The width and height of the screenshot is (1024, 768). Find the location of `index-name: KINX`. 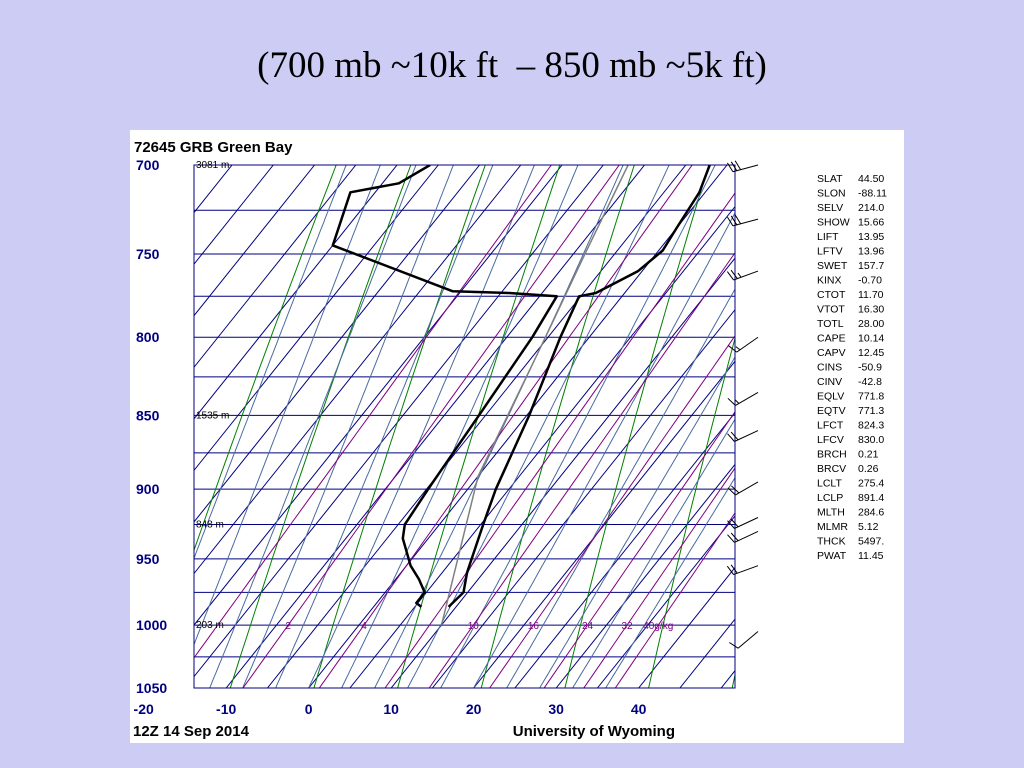

index-name: KINX is located at coordinates (829, 281).